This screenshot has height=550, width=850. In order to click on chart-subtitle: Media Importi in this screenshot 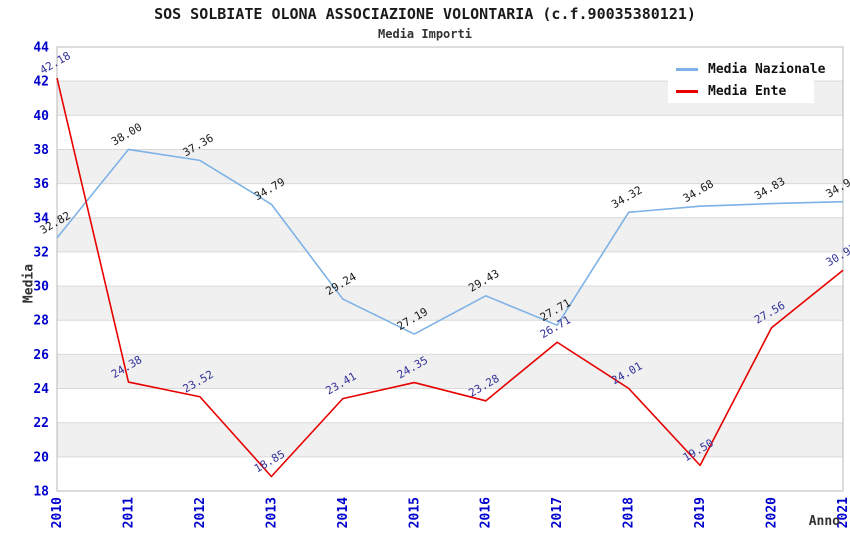, I will do `click(425, 34)`.